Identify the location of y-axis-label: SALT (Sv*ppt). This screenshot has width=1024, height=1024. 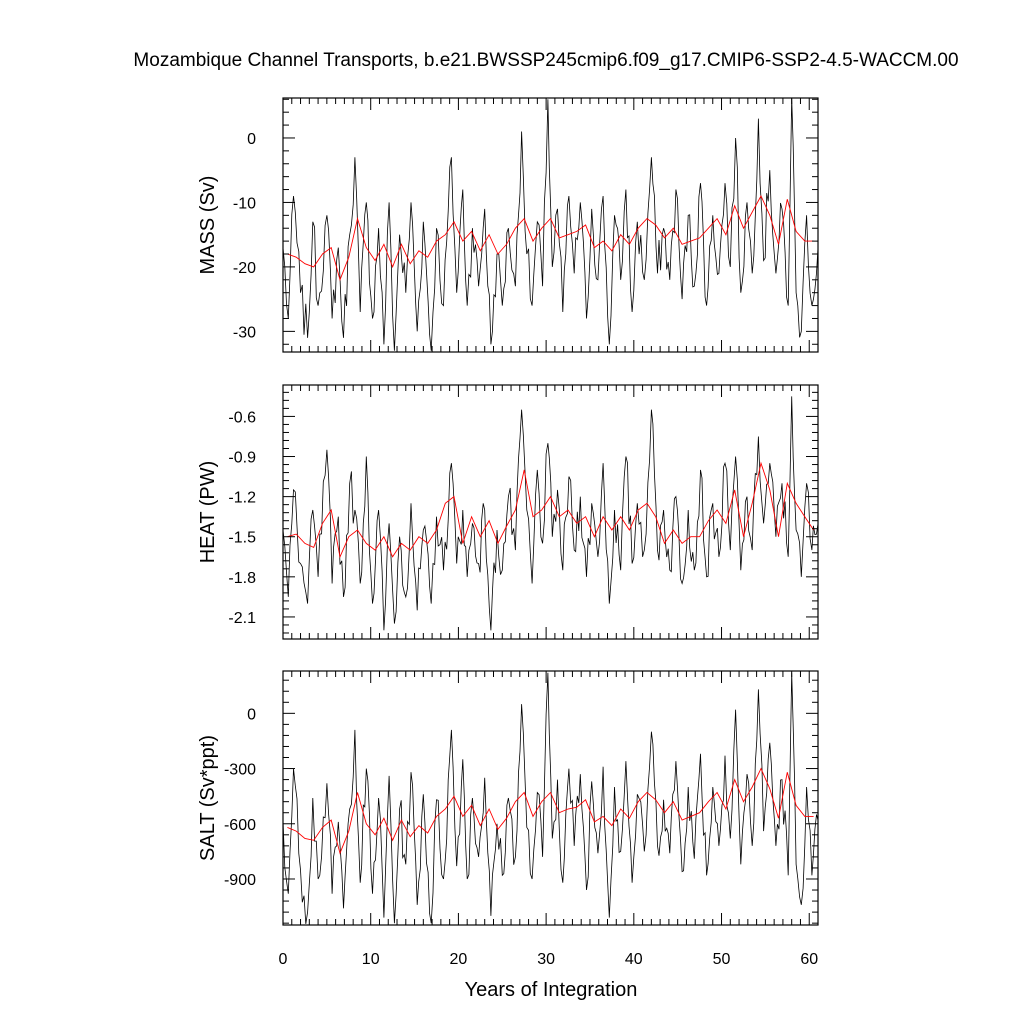
(208, 798).